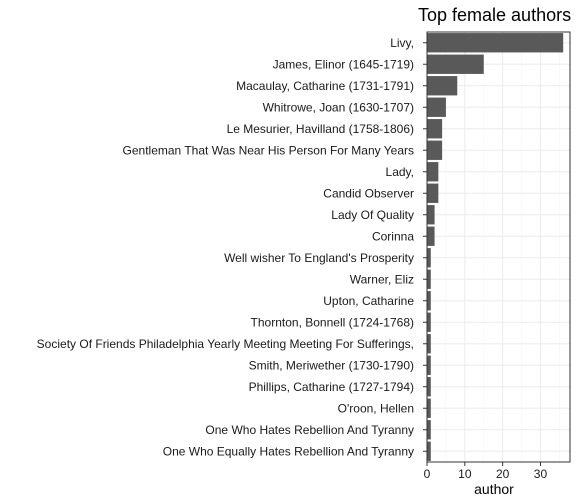 This screenshot has width=576, height=504. I want to click on x-tick-label: 10, so click(465, 474).